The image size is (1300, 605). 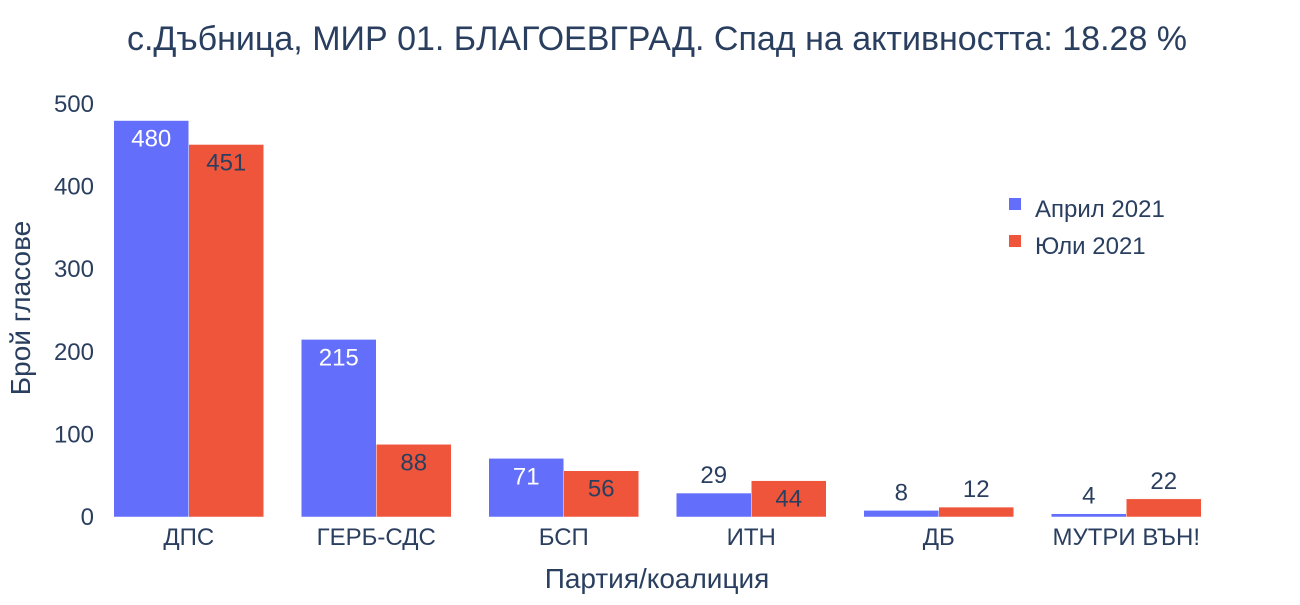 What do you see at coordinates (74, 104) in the screenshot?
I see `y-tick-label: 500` at bounding box center [74, 104].